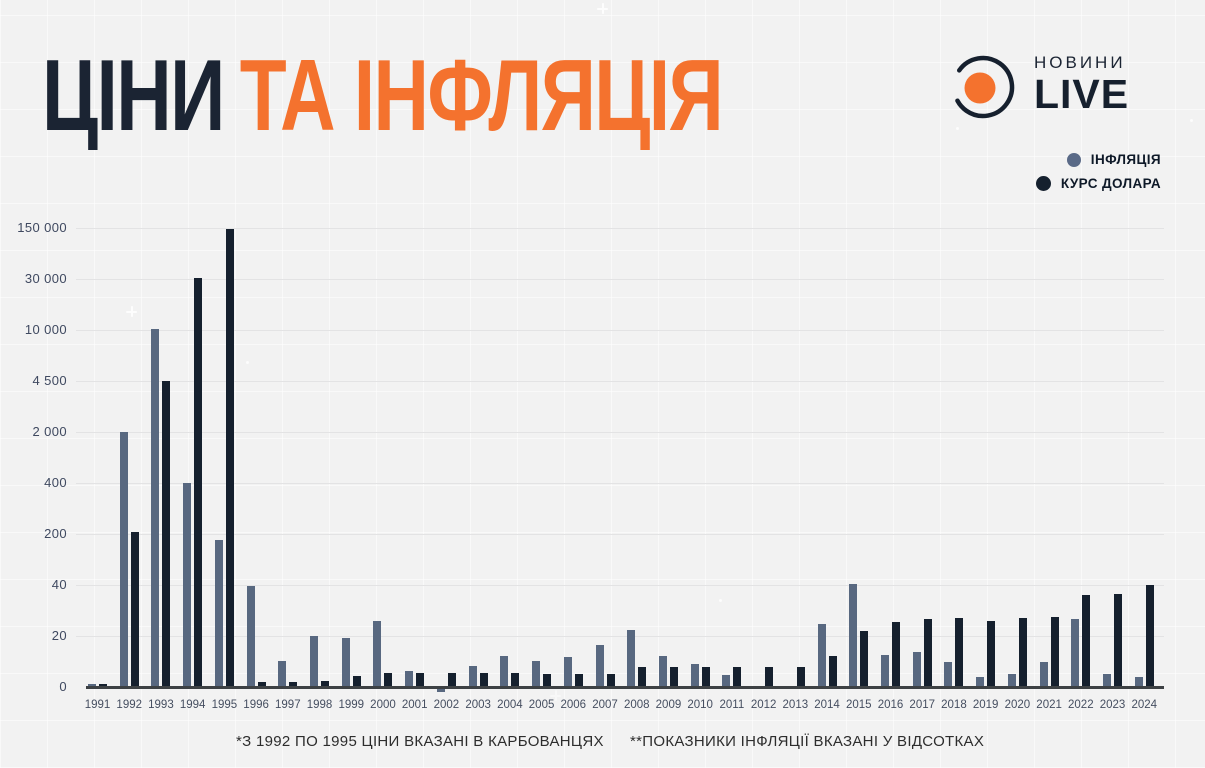 The width and height of the screenshot is (1205, 768). Describe the element at coordinates (1049, 705) in the screenshot. I see `x-axis-year-label: 2021` at that location.